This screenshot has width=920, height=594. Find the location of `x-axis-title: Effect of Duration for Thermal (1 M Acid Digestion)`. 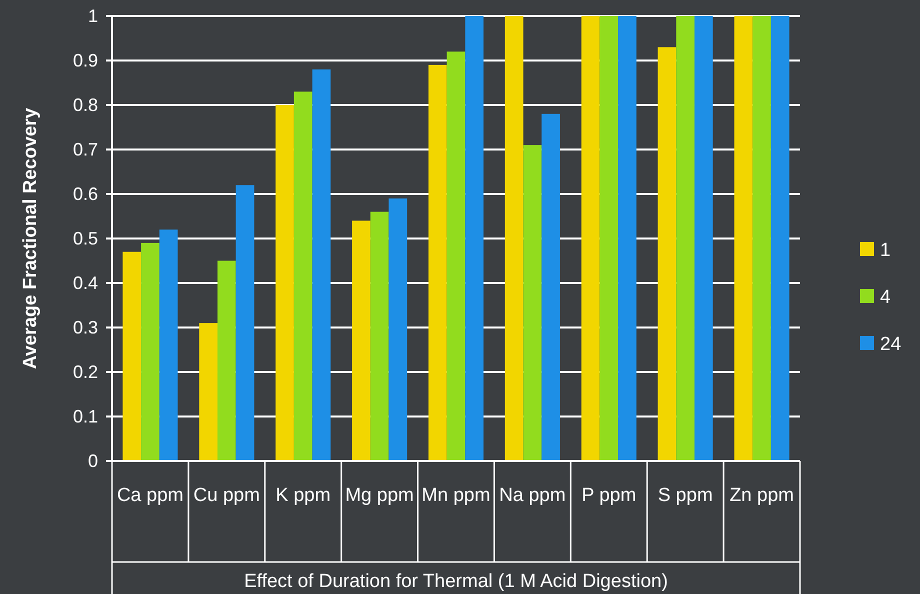

x-axis-title: Effect of Duration for Thermal (1 M Acid Digestion) is located at coordinates (456, 581).